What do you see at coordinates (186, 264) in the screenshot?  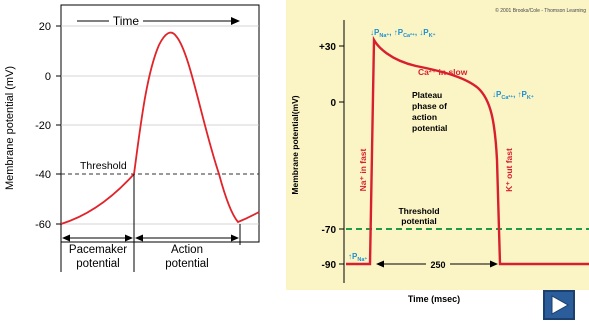 I see `action-label: potential` at bounding box center [186, 264].